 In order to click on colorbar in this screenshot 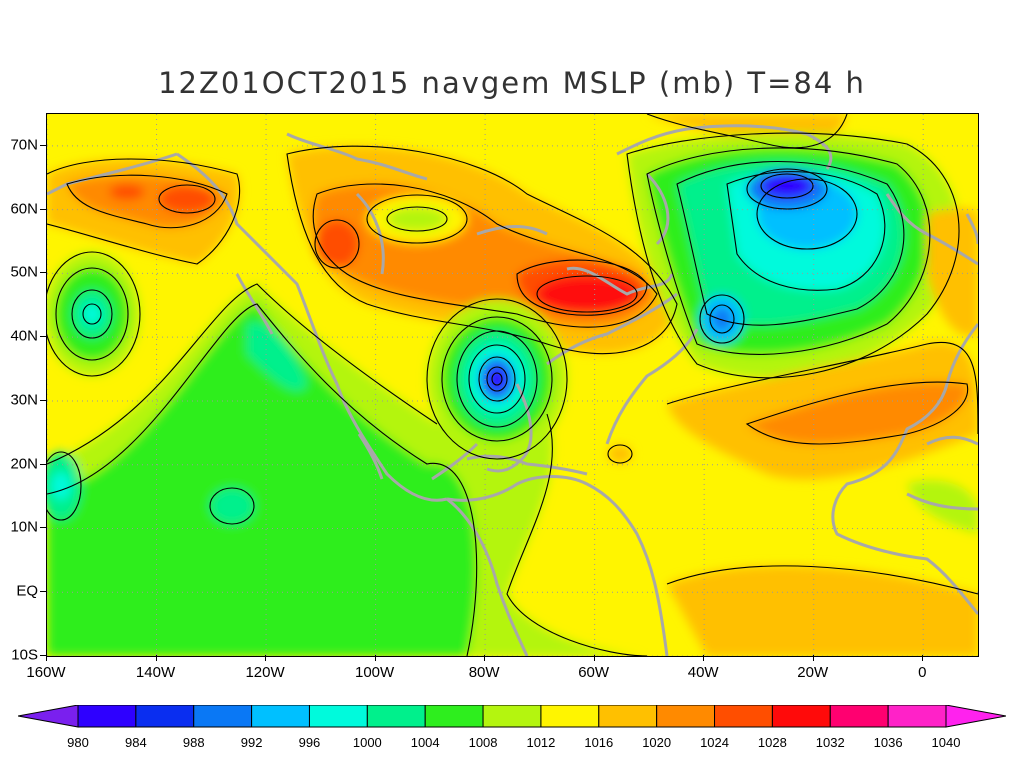, I will do `click(512, 716)`.